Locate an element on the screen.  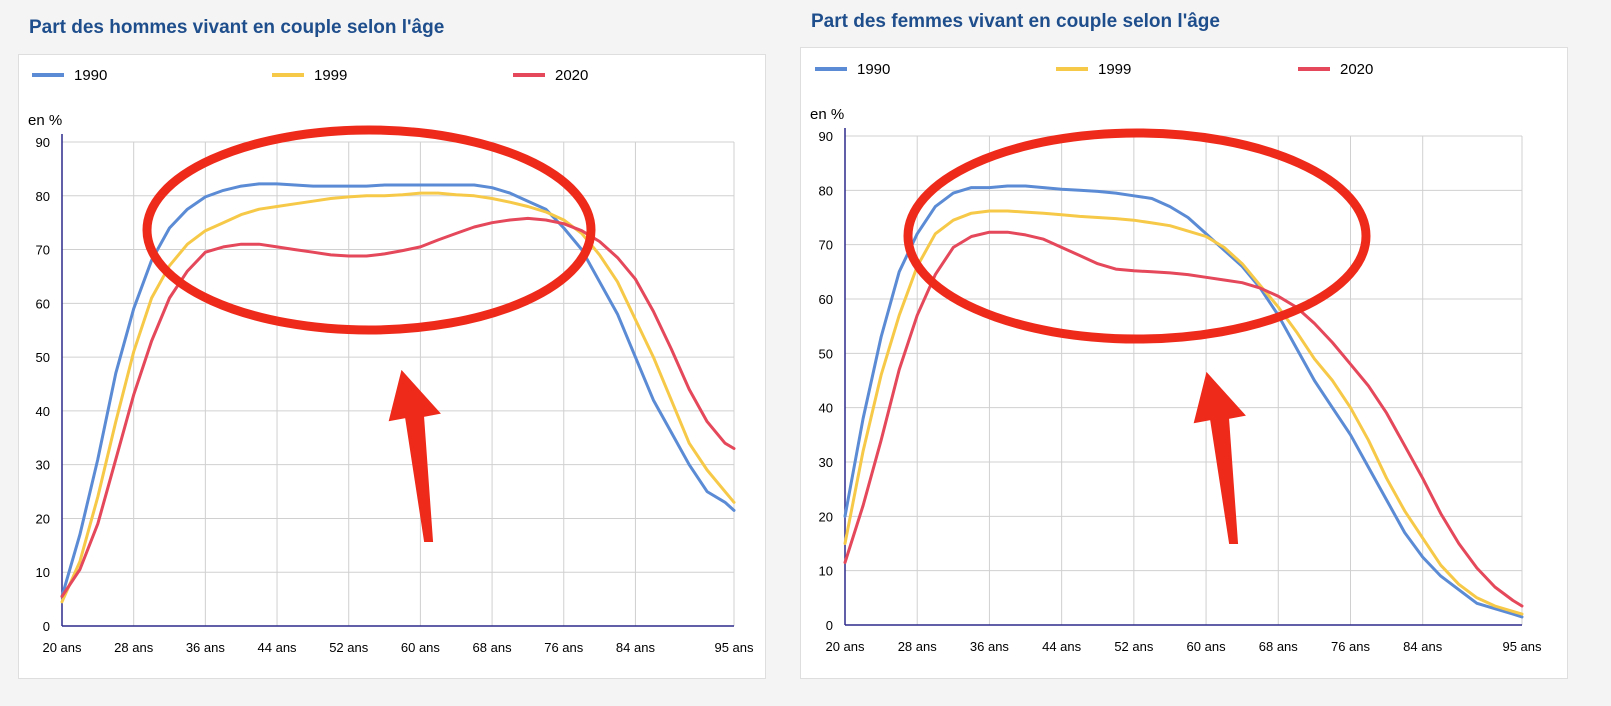
y-axis-label-men: en % is located at coordinates (45, 120).